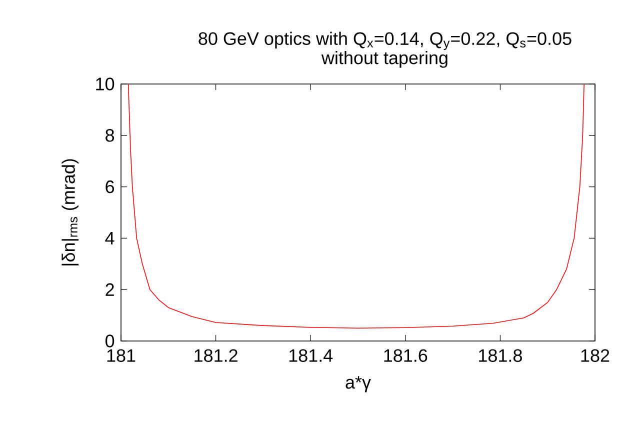 This screenshot has width=624, height=421. What do you see at coordinates (385, 50) in the screenshot?
I see `chart-title: 80 GeV optics with Q$_{x}$=0.14, Q$_{y}$=0.22, Q$_{s}$=0.05 without tapering` at bounding box center [385, 50].